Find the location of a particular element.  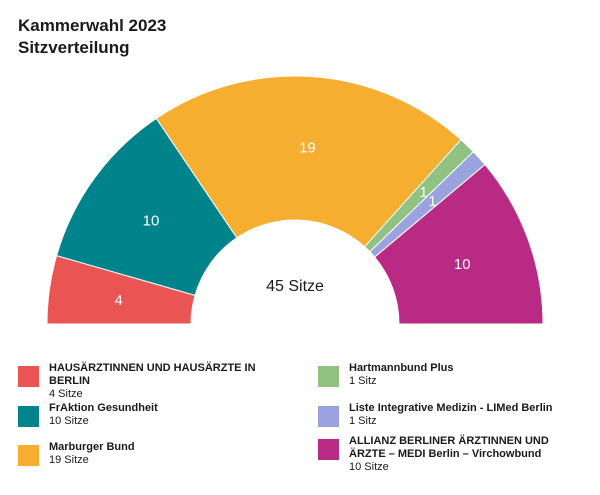

legend-name: FrAktion Gesundheit is located at coordinates (103, 408).